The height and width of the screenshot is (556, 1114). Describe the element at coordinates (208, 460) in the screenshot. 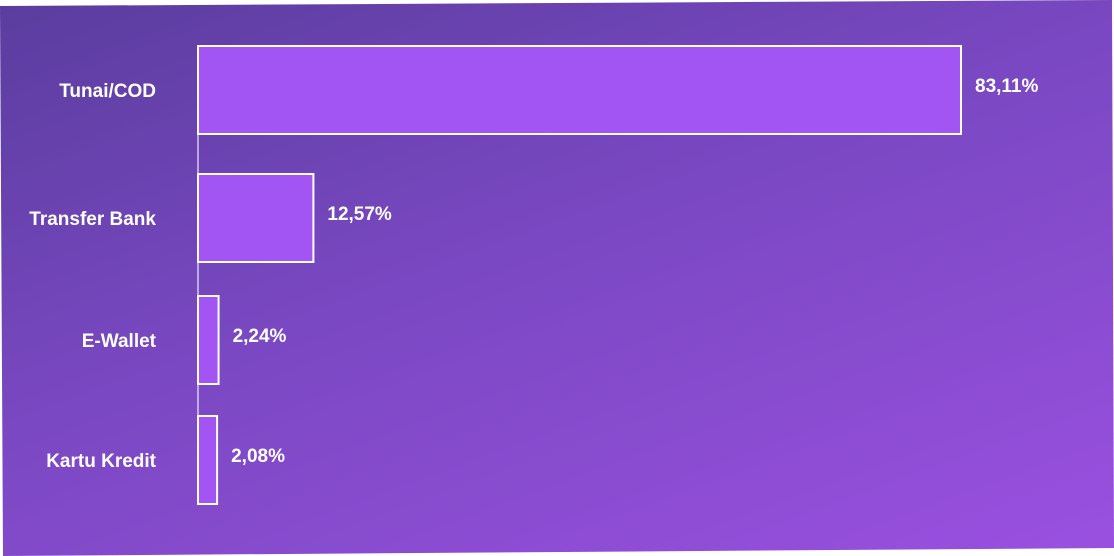

I see `bar-kartu-kredit` at that location.